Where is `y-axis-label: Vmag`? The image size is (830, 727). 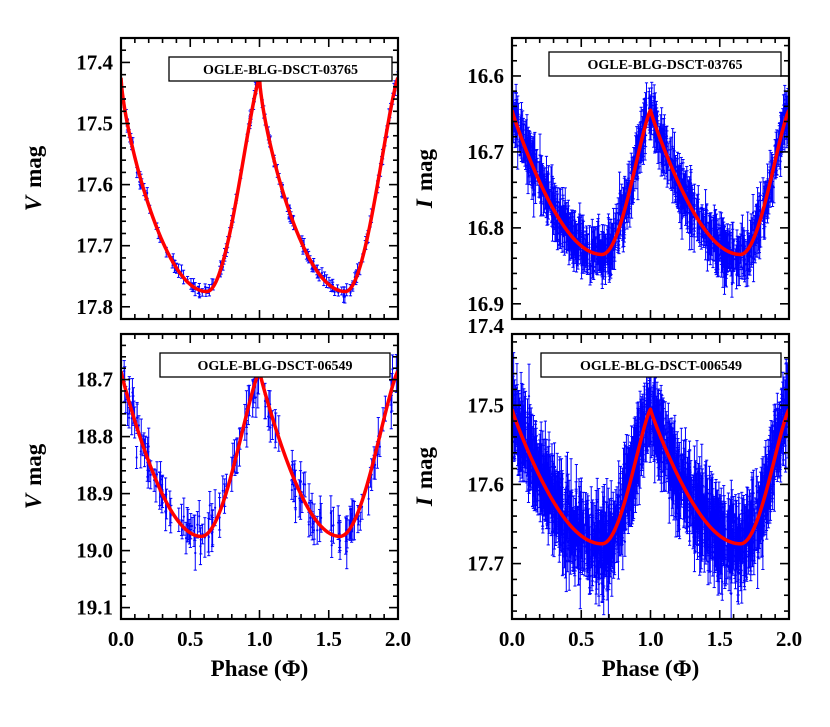 y-axis-label: Vmag is located at coordinates (33, 178).